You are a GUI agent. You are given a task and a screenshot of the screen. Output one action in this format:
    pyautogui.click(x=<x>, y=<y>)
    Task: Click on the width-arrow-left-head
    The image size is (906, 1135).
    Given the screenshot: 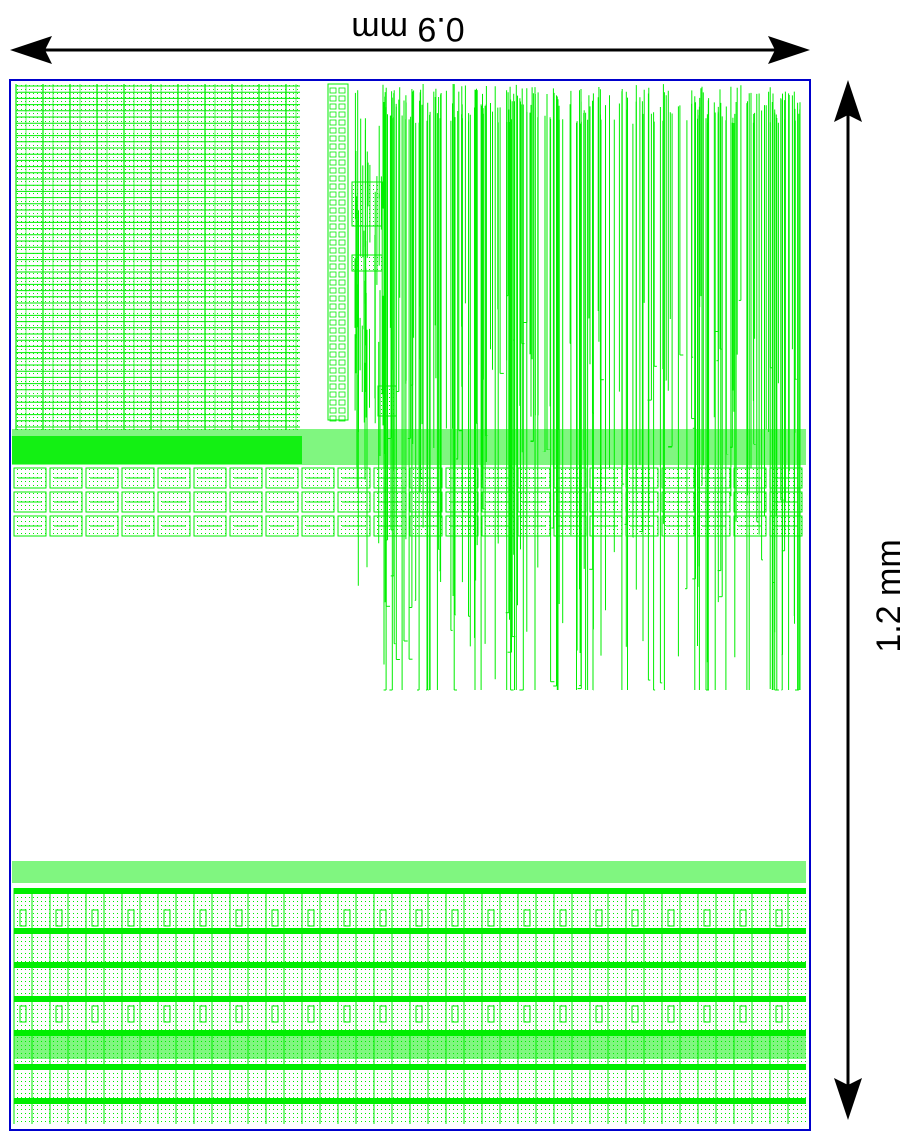 What is the action you would take?
    pyautogui.click(x=31, y=50)
    